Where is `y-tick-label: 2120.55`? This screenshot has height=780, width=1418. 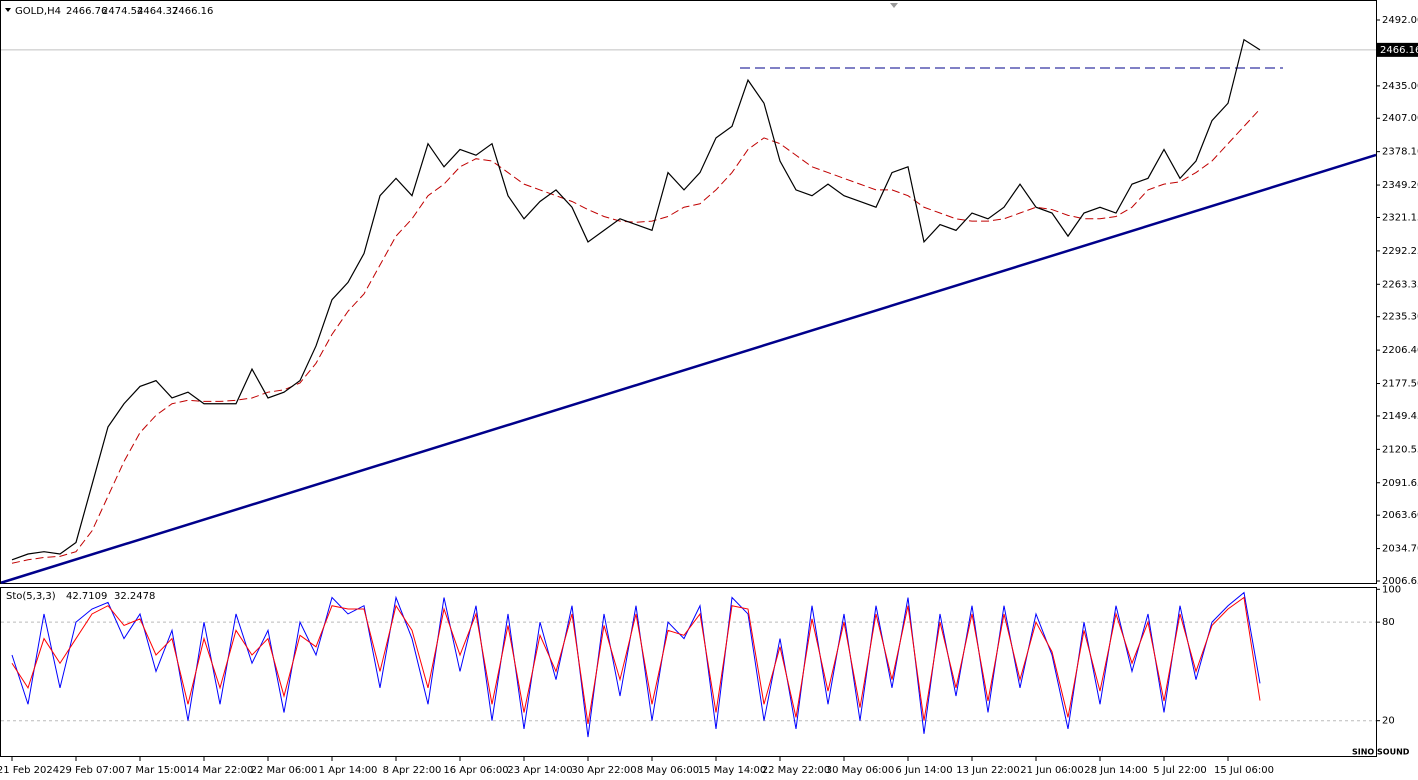
y-tick-label: 2120.55 is located at coordinates (1400, 449).